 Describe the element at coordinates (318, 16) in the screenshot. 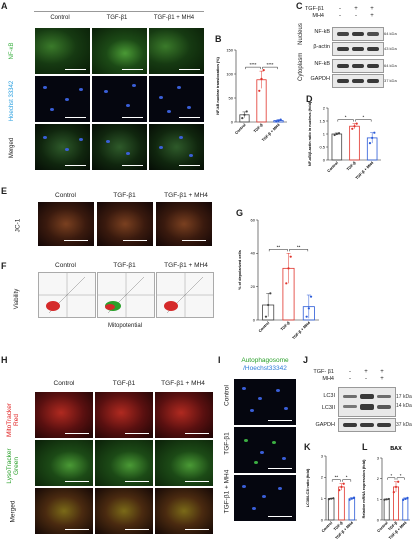

I see `panel-c-cond-mh4: MH4` at that location.